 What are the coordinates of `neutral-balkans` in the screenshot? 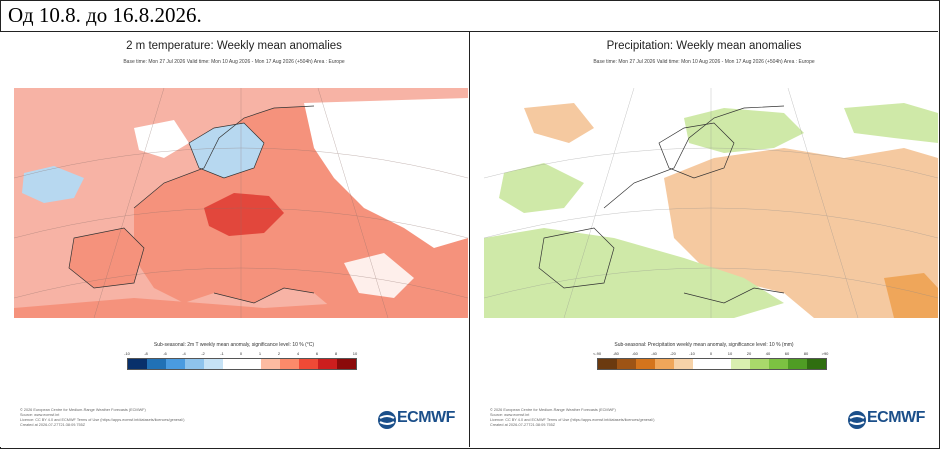 It's located at (379, 275).